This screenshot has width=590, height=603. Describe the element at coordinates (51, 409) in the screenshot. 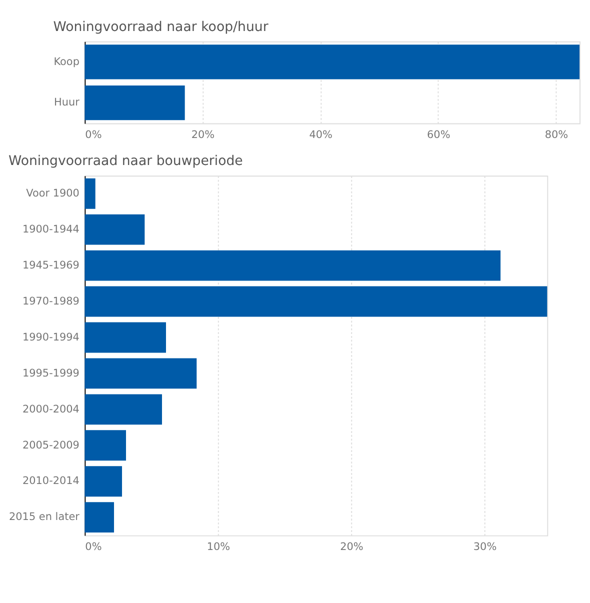

I see `y-tick-label: 2000-2004` at that location.